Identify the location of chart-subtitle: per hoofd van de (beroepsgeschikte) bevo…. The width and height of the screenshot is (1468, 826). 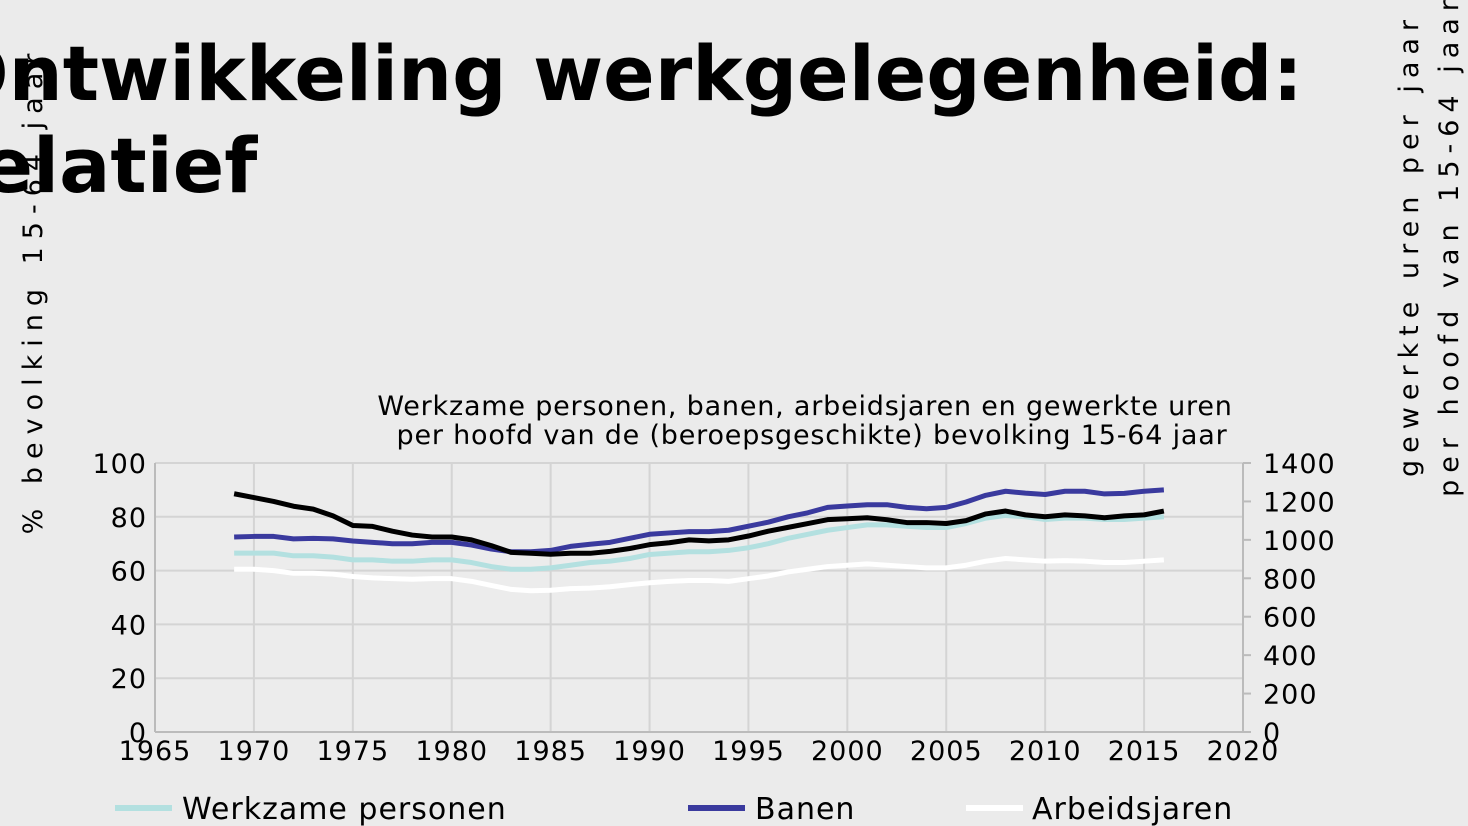
(812, 435).